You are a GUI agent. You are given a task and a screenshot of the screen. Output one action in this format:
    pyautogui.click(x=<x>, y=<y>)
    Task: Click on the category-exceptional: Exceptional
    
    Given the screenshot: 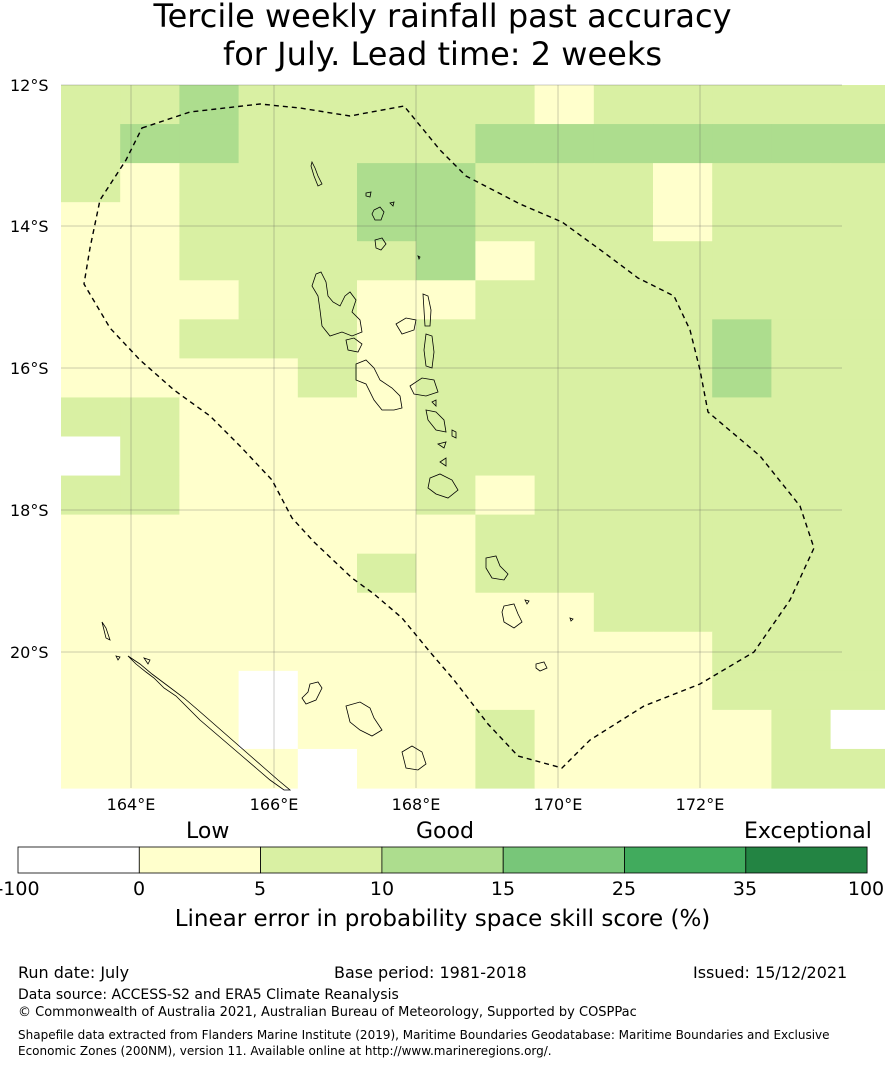 What is the action you would take?
    pyautogui.click(x=808, y=831)
    